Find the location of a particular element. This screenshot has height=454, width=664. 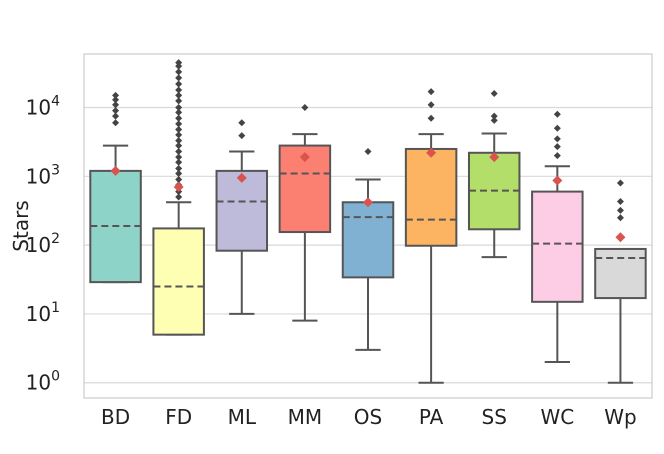

box-ml is located at coordinates (242, 217).